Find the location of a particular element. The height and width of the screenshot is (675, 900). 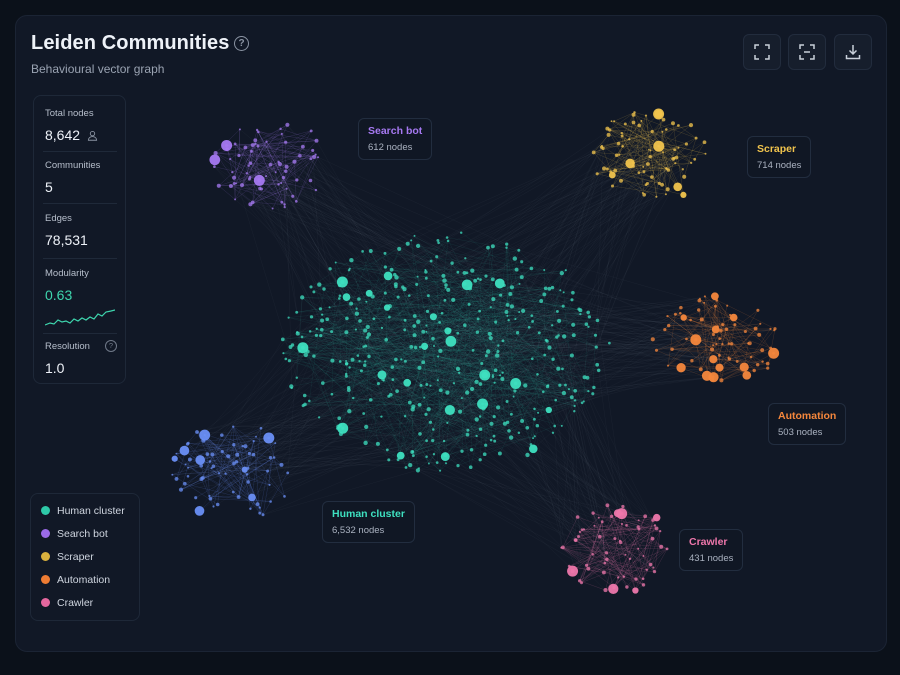

cluster-label-human-cluster: Human cluster 6,532 nodes is located at coordinates (368, 522).